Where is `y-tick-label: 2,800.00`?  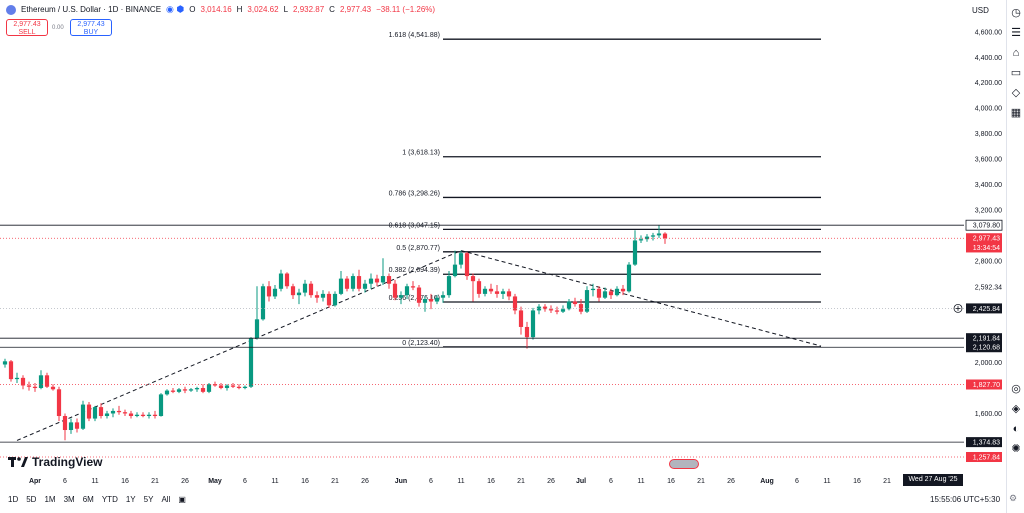 y-tick-label: 2,800.00 is located at coordinates (988, 261).